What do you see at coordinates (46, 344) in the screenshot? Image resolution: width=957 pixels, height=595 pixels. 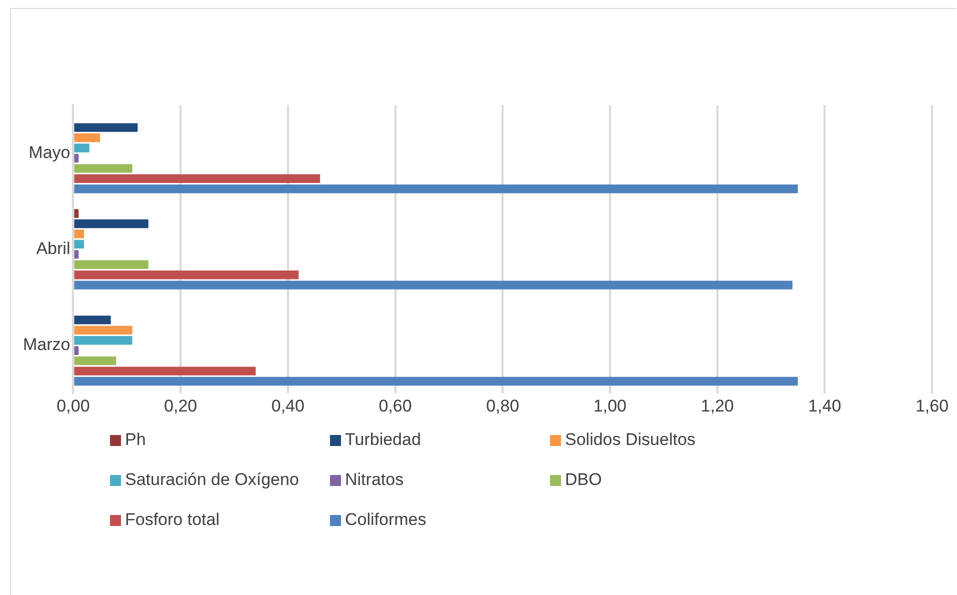 I see `y-tick-label: Marzo` at bounding box center [46, 344].